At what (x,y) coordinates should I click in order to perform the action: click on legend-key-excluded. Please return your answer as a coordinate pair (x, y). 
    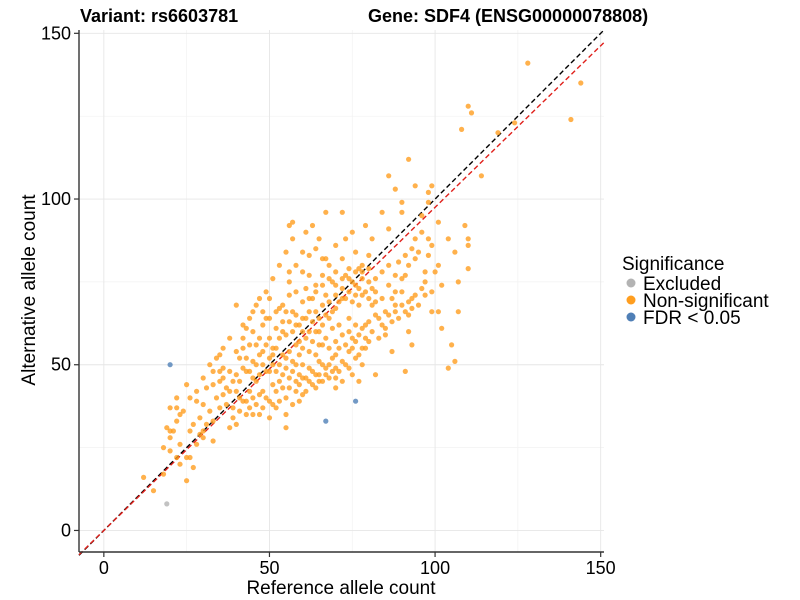
    Looking at the image, I should click on (631, 283).